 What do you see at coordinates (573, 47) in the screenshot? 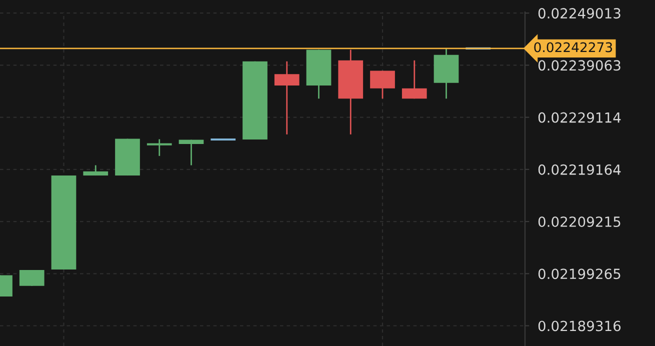
I see `ref-line-label: 0.02242273` at bounding box center [573, 47].